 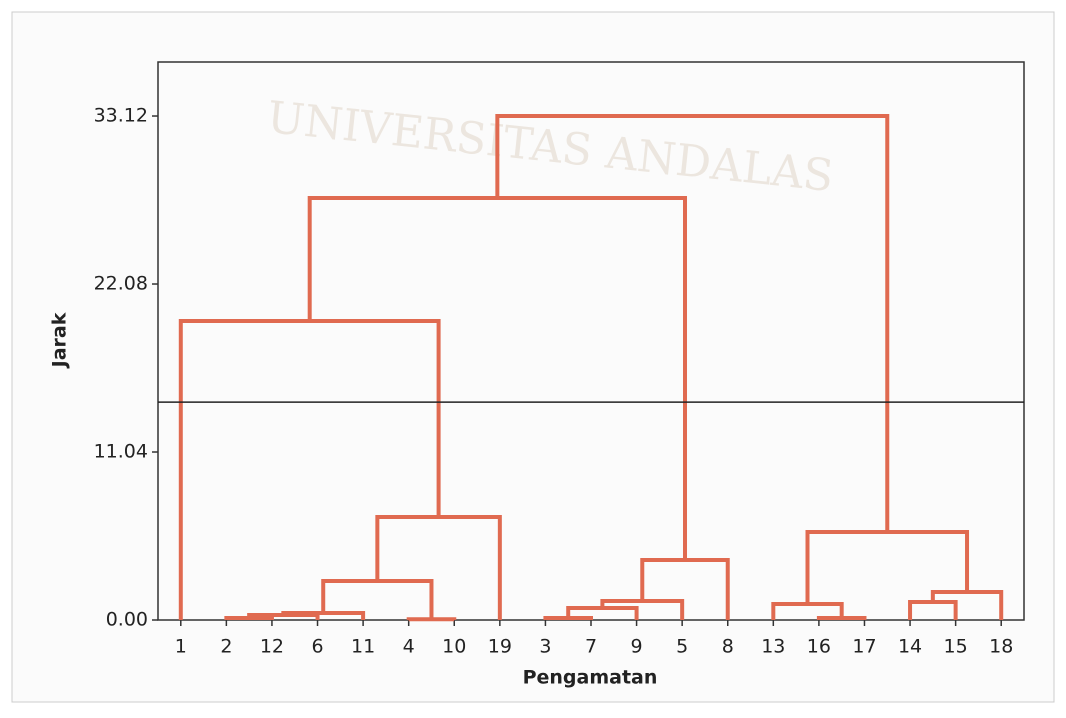 I want to click on y-axis-label: Jarak, so click(x=60, y=340).